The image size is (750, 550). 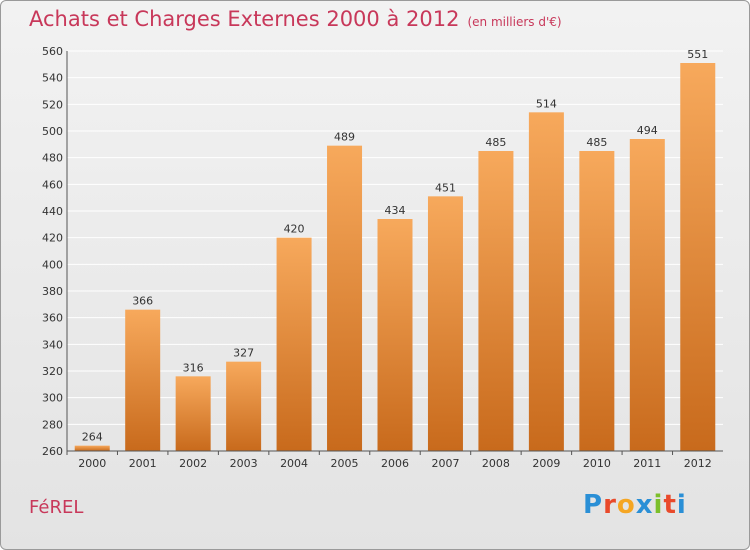 I want to click on x-tick-label: 2006, so click(x=395, y=463).